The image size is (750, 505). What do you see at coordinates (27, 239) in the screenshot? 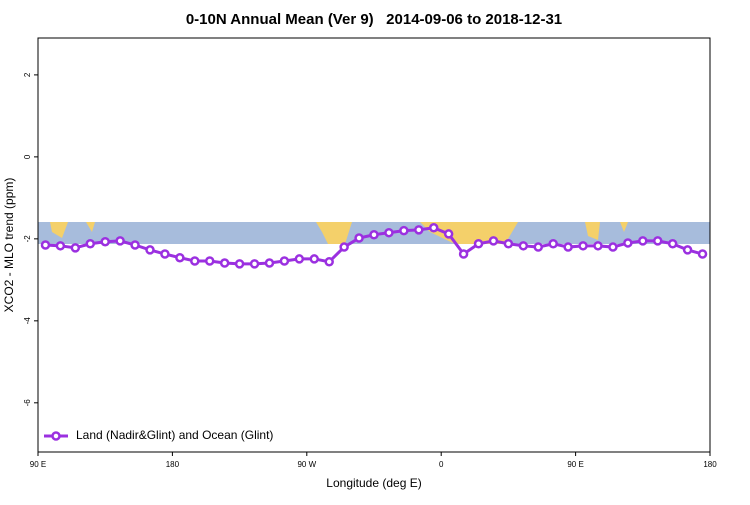
I see `y-tick-label: -2` at bounding box center [27, 239].